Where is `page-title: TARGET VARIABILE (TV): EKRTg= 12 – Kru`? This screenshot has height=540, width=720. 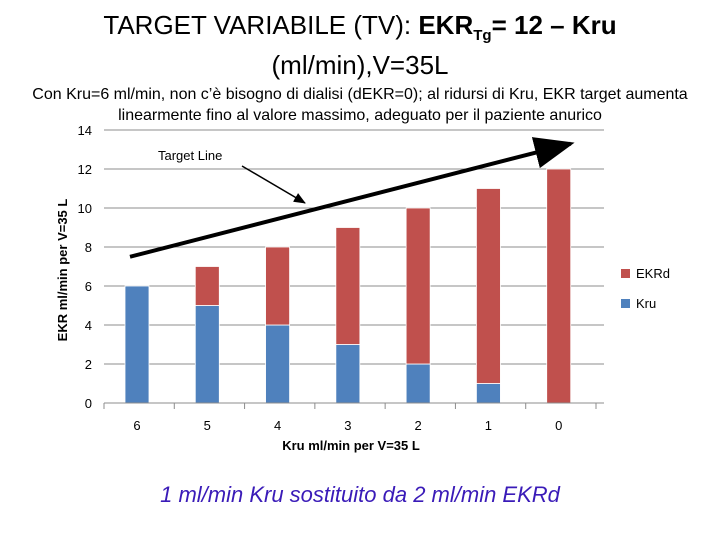 page-title: TARGET VARIABILE (TV): EKRTg= 12 – Kru is located at coordinates (360, 30).